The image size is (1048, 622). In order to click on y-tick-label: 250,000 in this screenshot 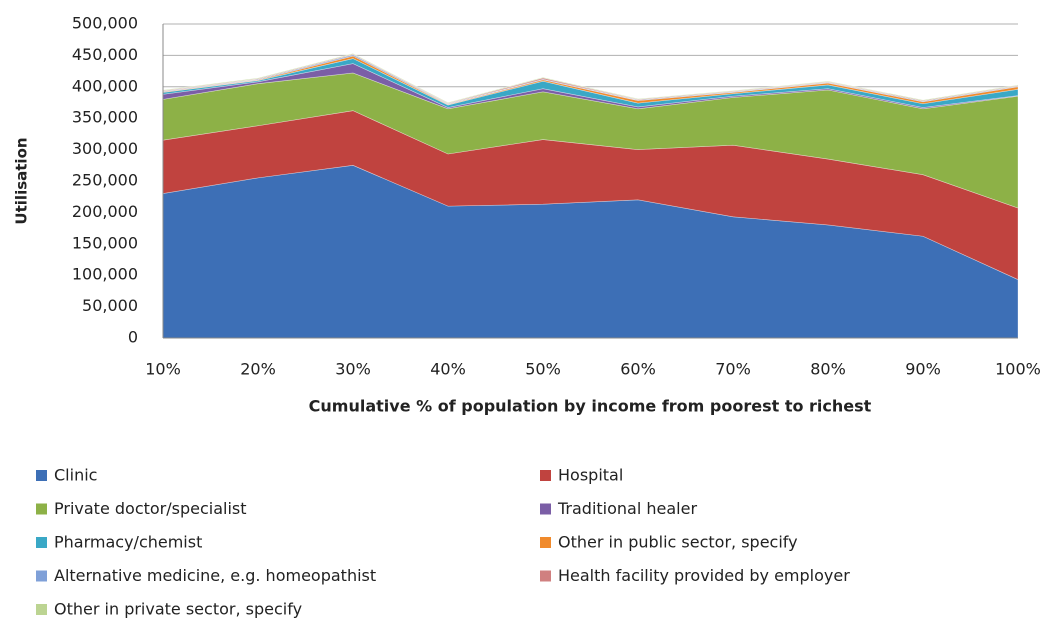, I will do `click(105, 180)`.